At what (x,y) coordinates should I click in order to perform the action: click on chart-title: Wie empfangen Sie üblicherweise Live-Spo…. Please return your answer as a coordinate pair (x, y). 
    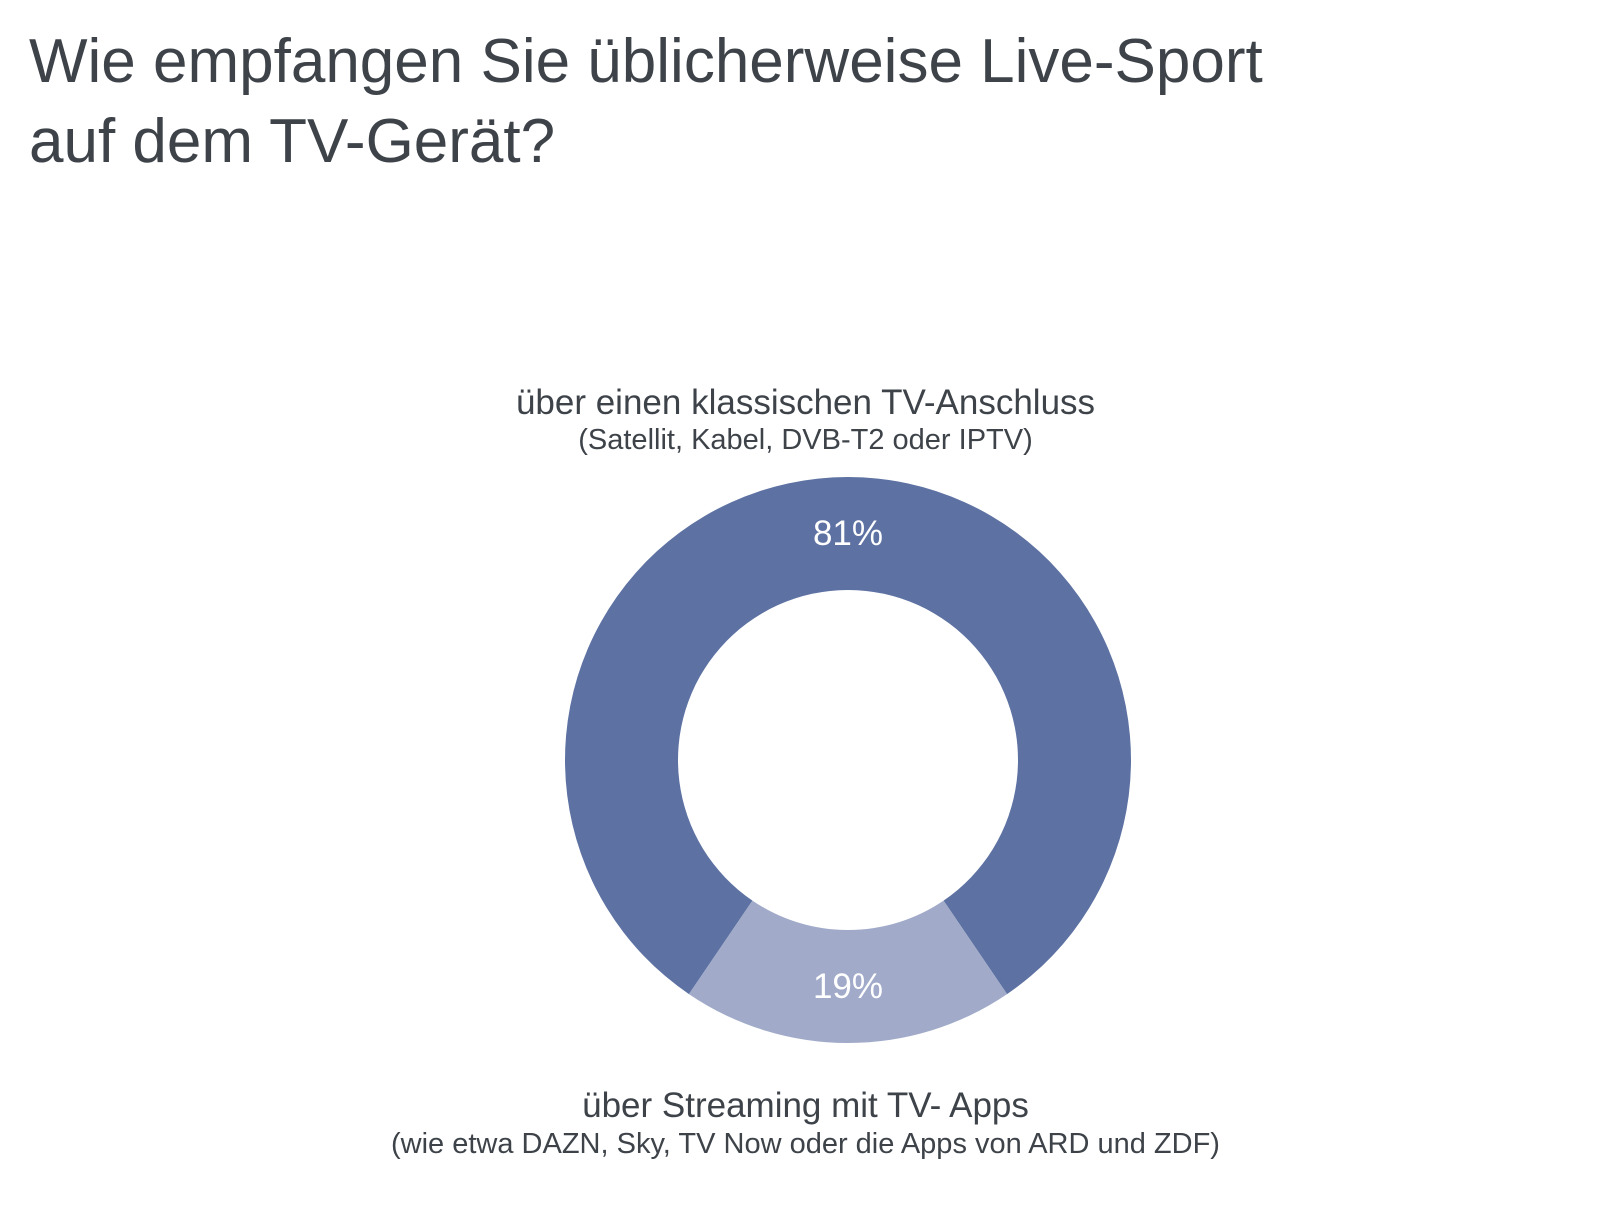
    Looking at the image, I should click on (729, 102).